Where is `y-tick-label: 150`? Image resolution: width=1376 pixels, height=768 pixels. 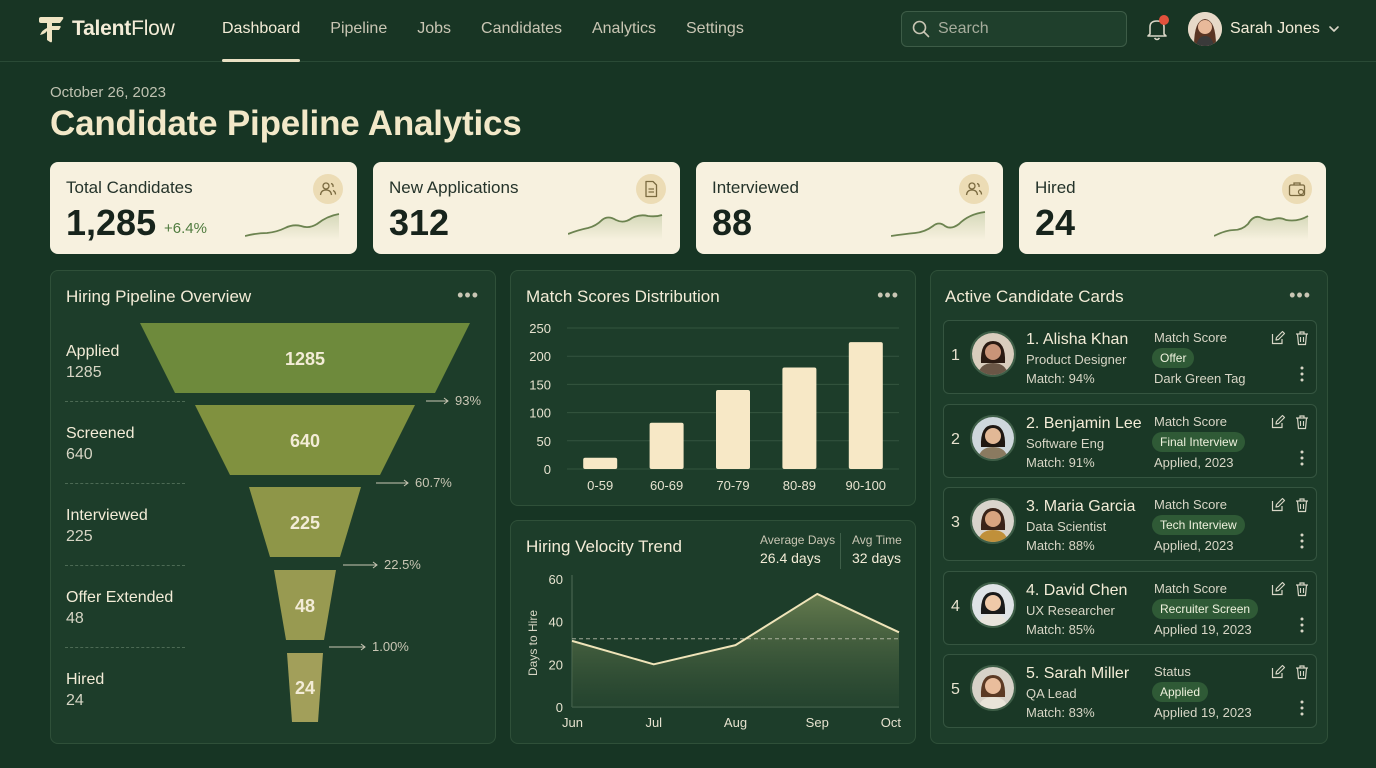 y-tick-label: 150 is located at coordinates (540, 384).